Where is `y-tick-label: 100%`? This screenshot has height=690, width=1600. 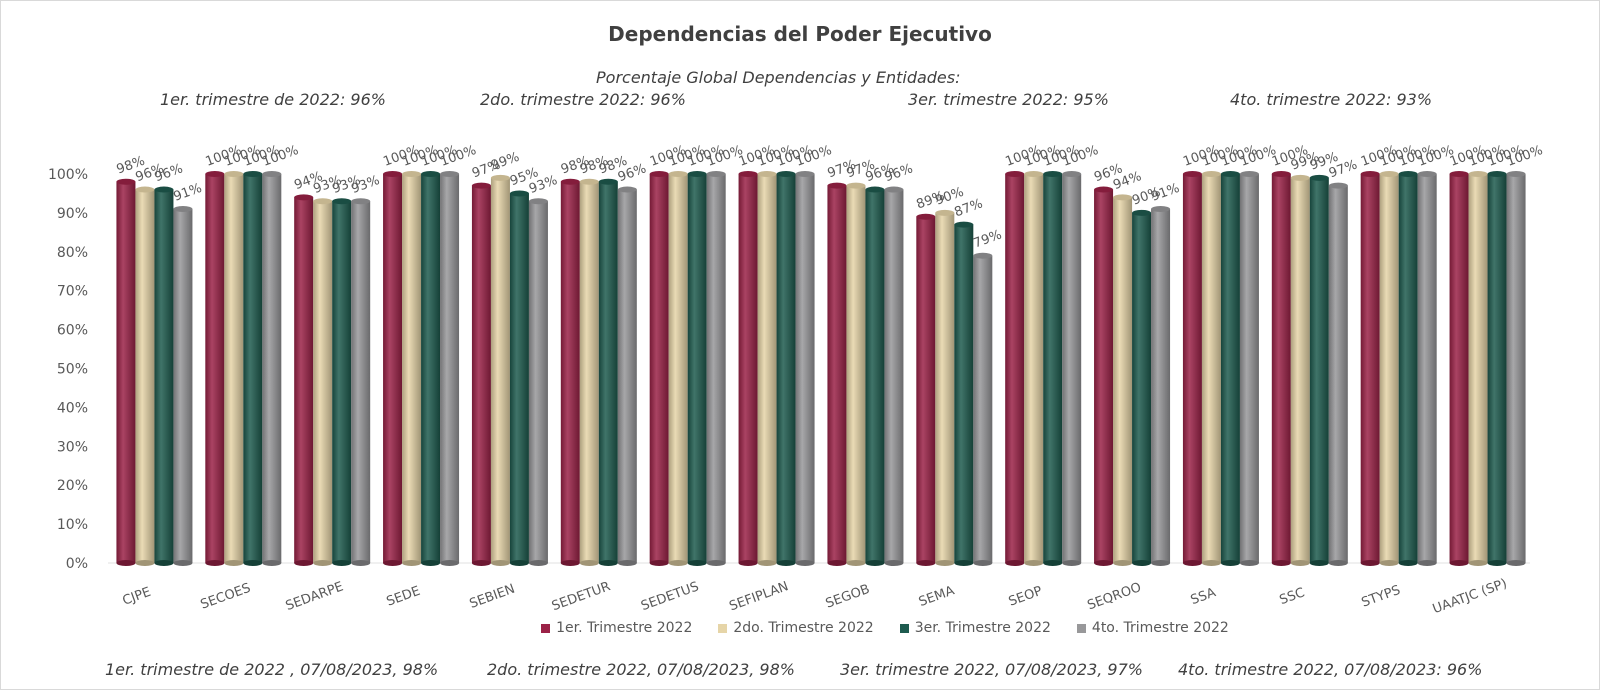 y-tick-label: 100% is located at coordinates (68, 175).